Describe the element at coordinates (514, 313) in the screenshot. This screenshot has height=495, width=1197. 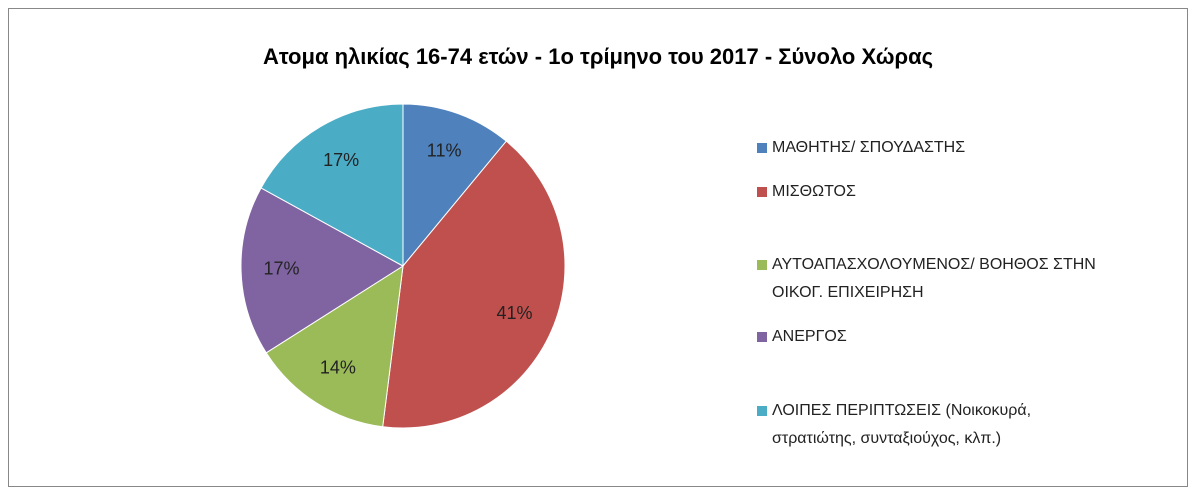
I see `data-label: 41%` at that location.